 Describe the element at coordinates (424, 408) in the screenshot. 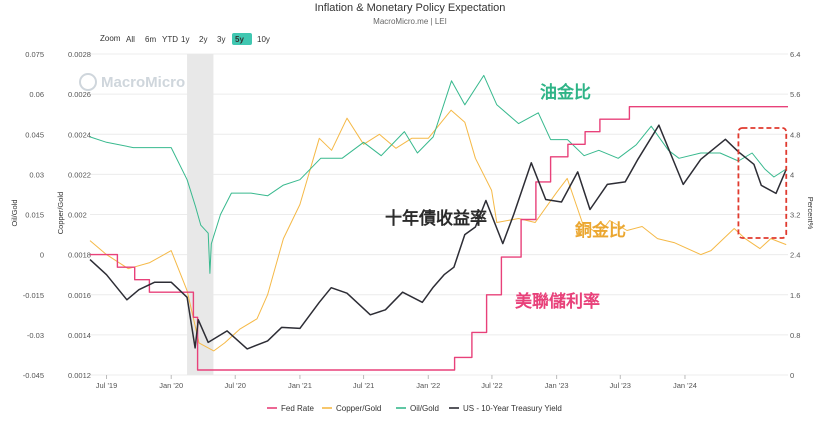

I see `legend-label: Oil/Gold` at that location.